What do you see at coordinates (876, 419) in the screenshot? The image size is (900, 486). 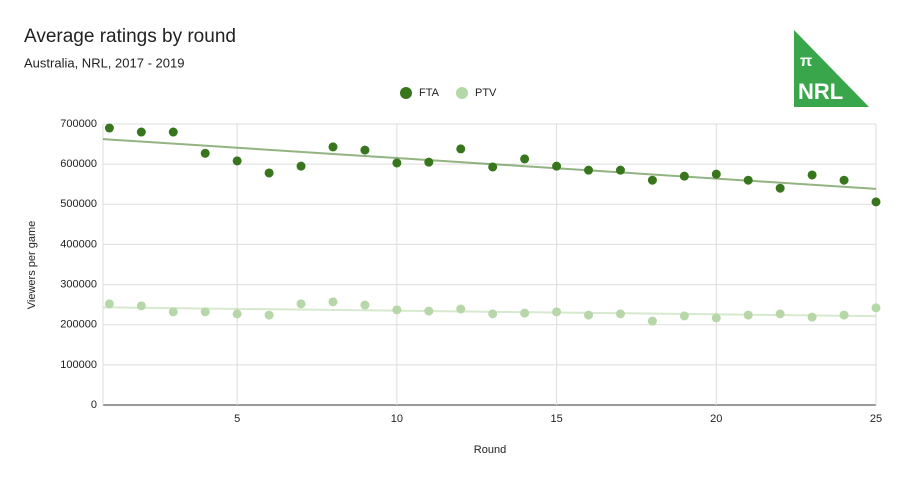 I see `x-tick-label: 25` at bounding box center [876, 419].